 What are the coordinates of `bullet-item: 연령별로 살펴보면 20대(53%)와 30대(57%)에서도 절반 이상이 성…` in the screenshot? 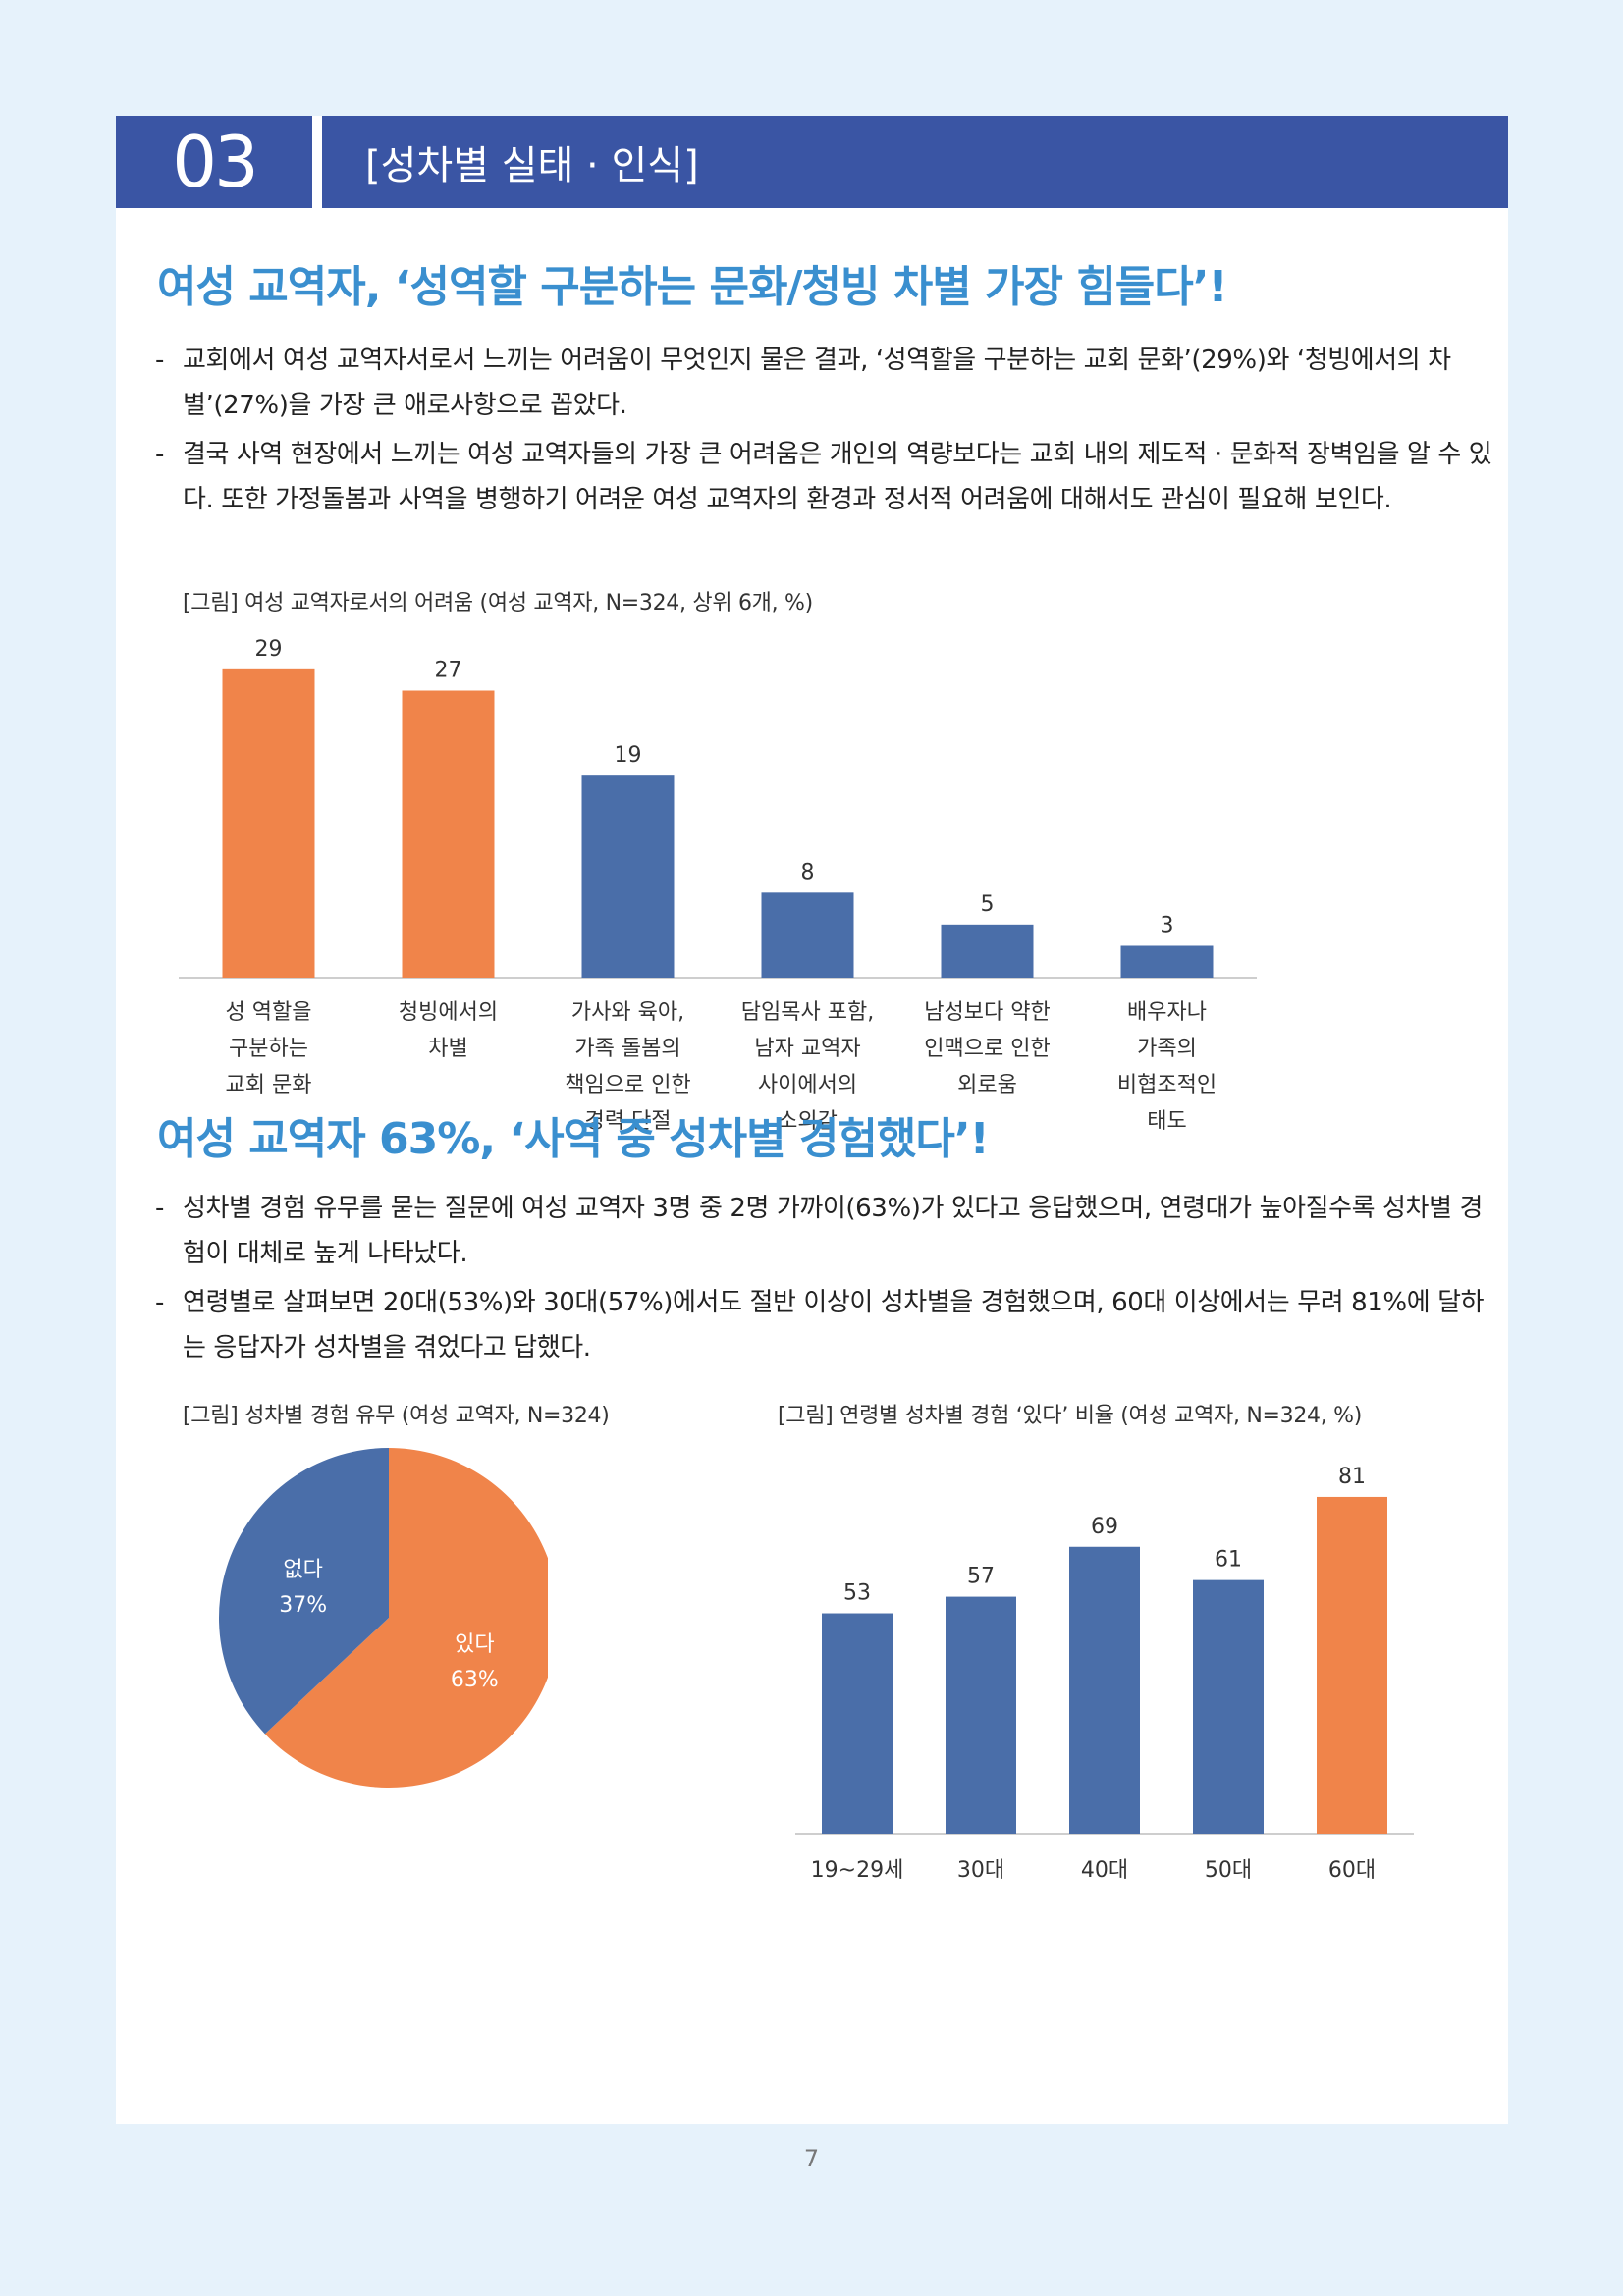 It's located at (827, 1325).